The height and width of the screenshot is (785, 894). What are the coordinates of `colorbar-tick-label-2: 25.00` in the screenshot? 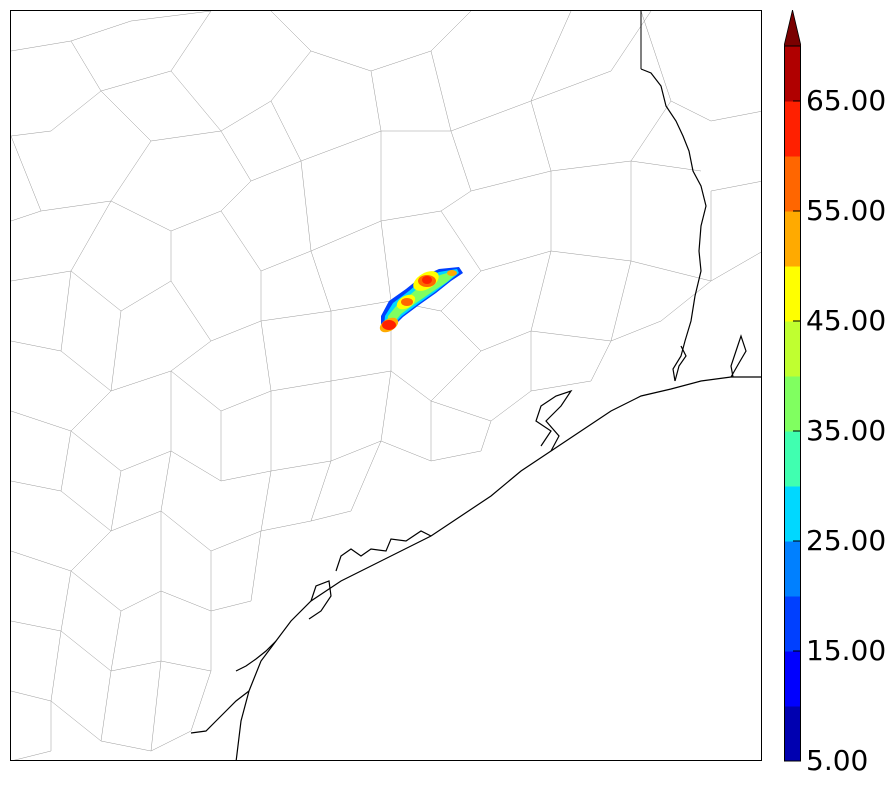 It's located at (846, 540).